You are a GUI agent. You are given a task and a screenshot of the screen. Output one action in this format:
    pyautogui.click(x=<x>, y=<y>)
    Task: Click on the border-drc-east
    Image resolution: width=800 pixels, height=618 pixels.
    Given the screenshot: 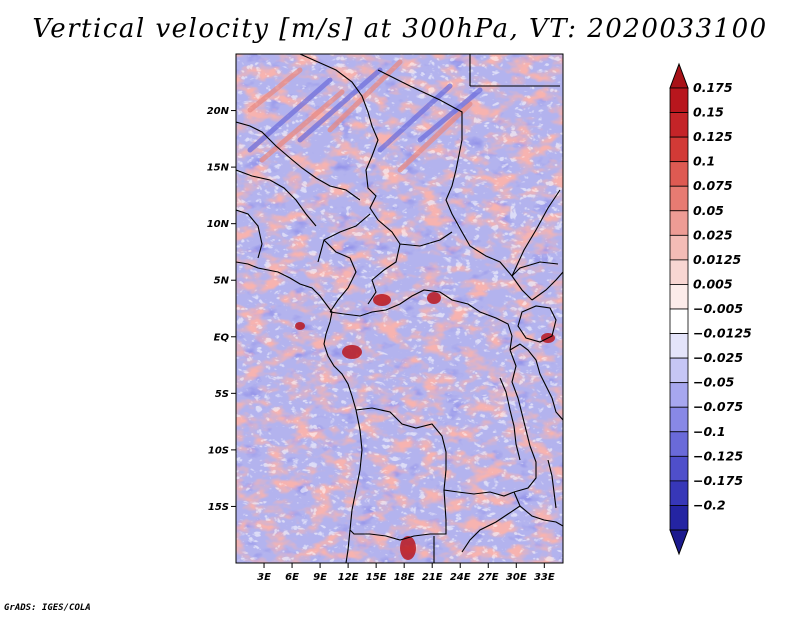 What is the action you would take?
    pyautogui.click(x=523, y=421)
    